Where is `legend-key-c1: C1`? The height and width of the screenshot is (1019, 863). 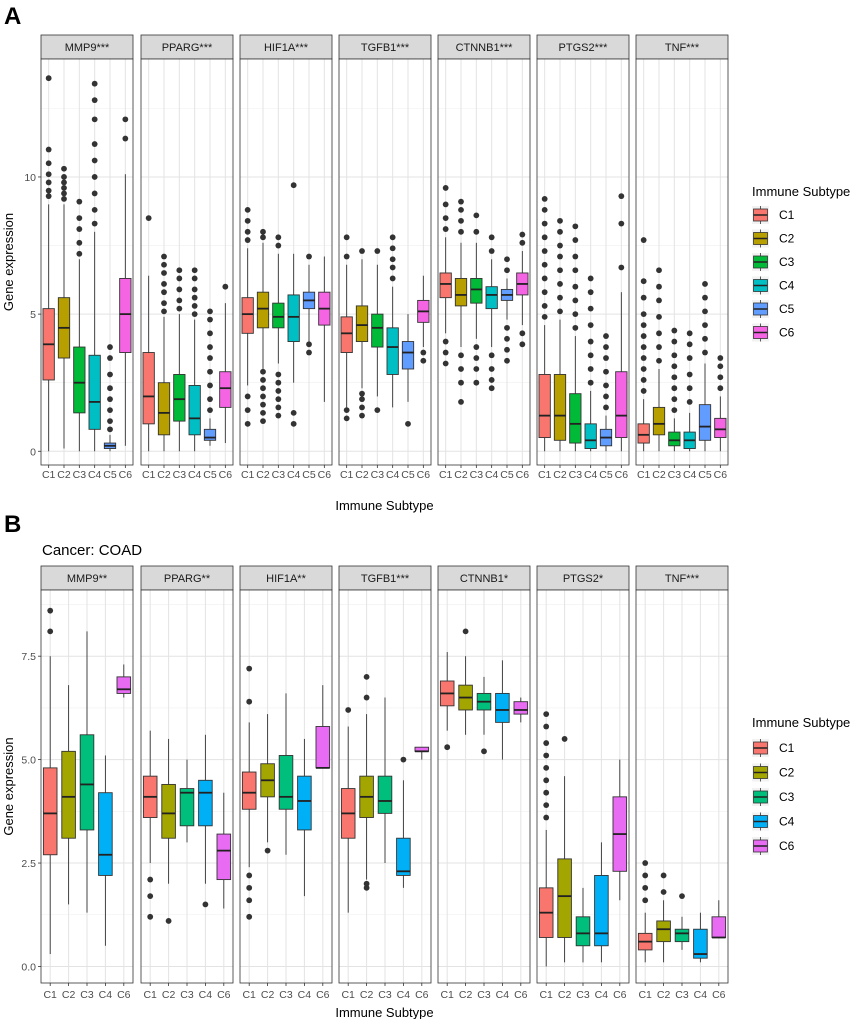
legend-key-c1: C1 is located at coordinates (773, 748).